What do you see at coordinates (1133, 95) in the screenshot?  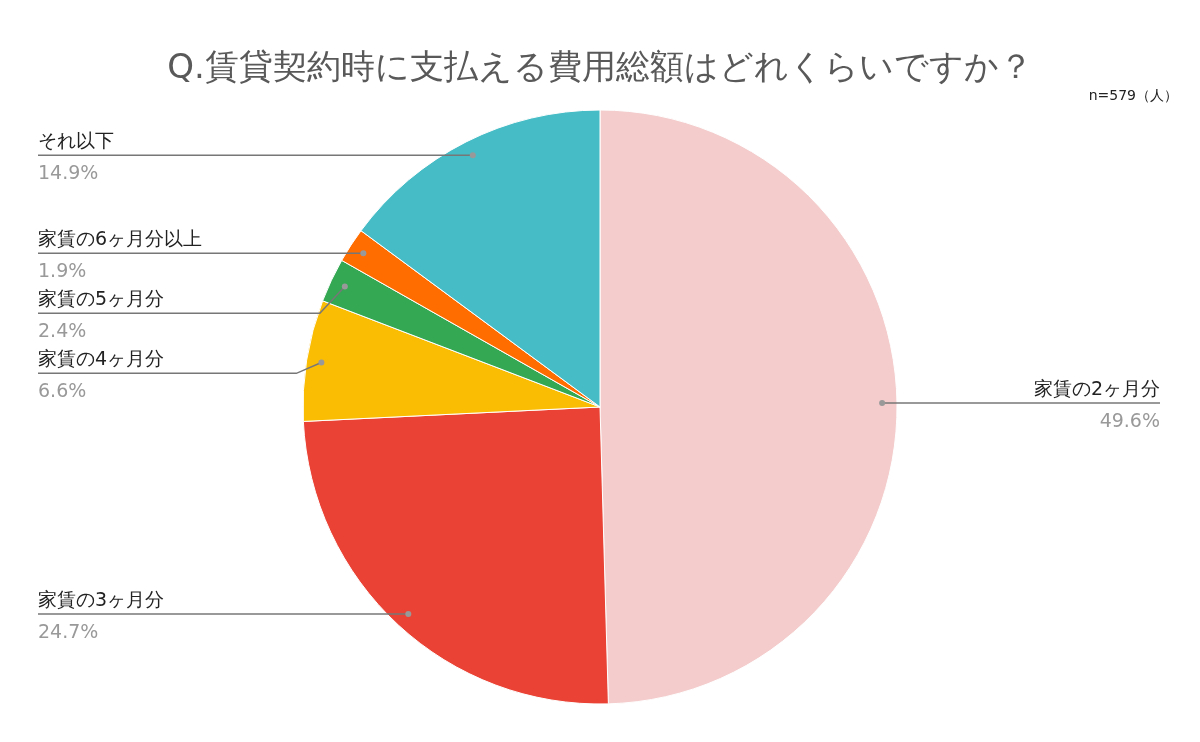 I see `text: n=579（人）` at bounding box center [1133, 95].